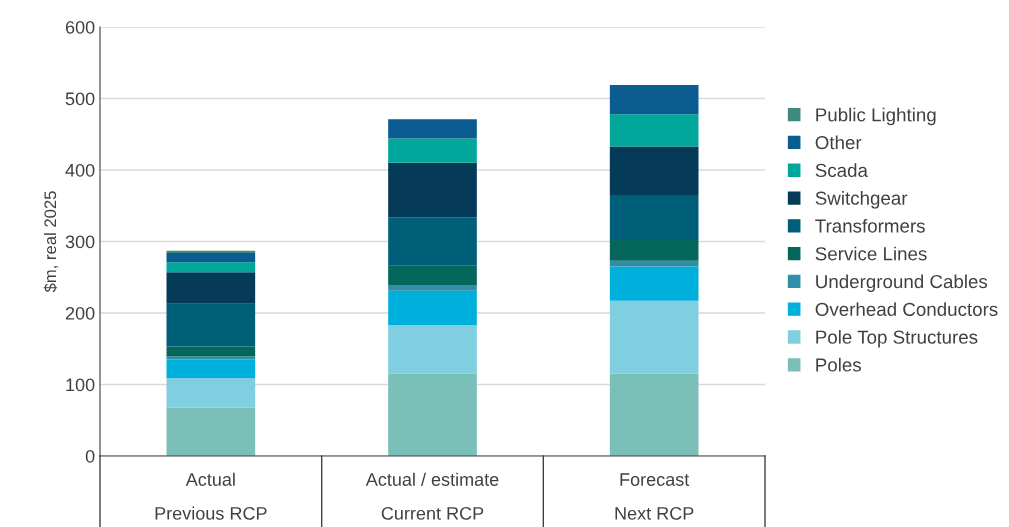 The width and height of the screenshot is (1009, 527). What do you see at coordinates (841, 170) in the screenshot?
I see `legend-label: Scada` at bounding box center [841, 170].